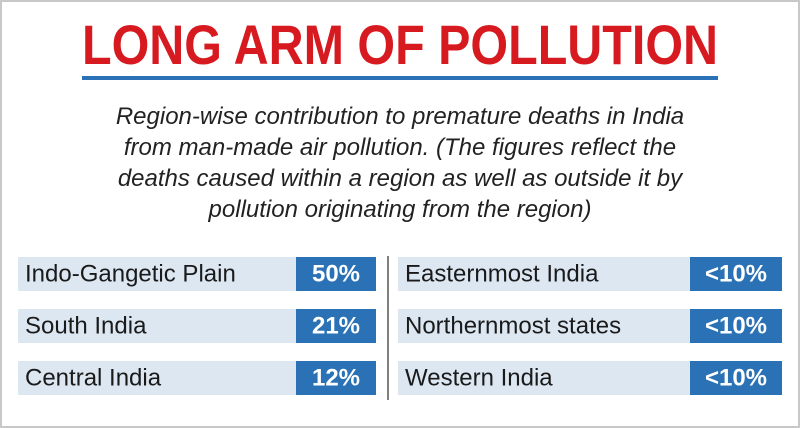 This screenshot has height=428, width=800. What do you see at coordinates (93, 377) in the screenshot?
I see `row-label: Central India` at bounding box center [93, 377].